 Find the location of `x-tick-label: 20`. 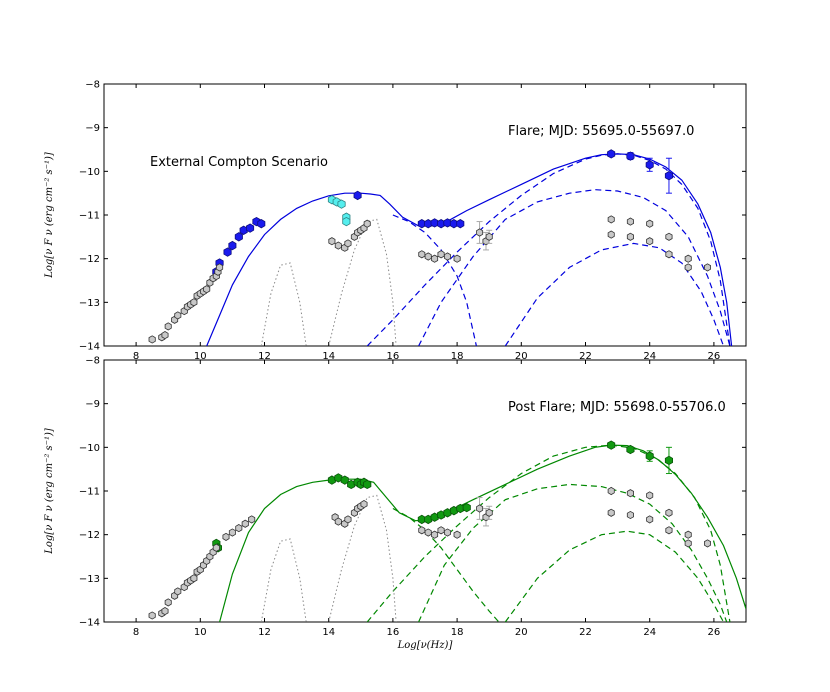

x-tick-label: 20 is located at coordinates (521, 356).